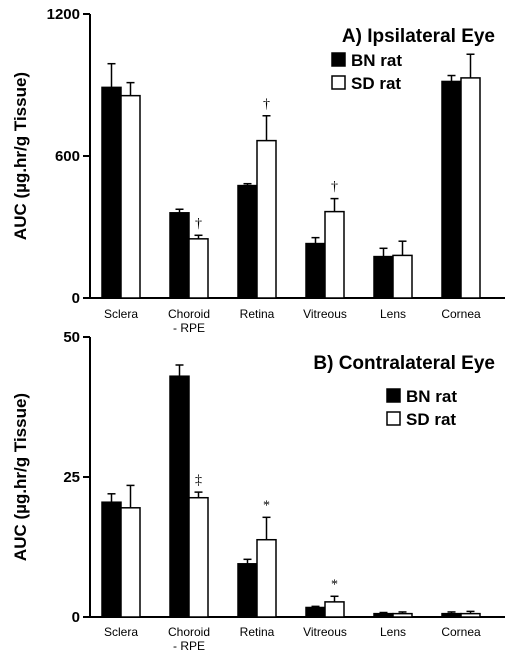 This screenshot has height=658, width=512. What do you see at coordinates (63, 14) in the screenshot?
I see `y-tick-label: 1200` at bounding box center [63, 14].